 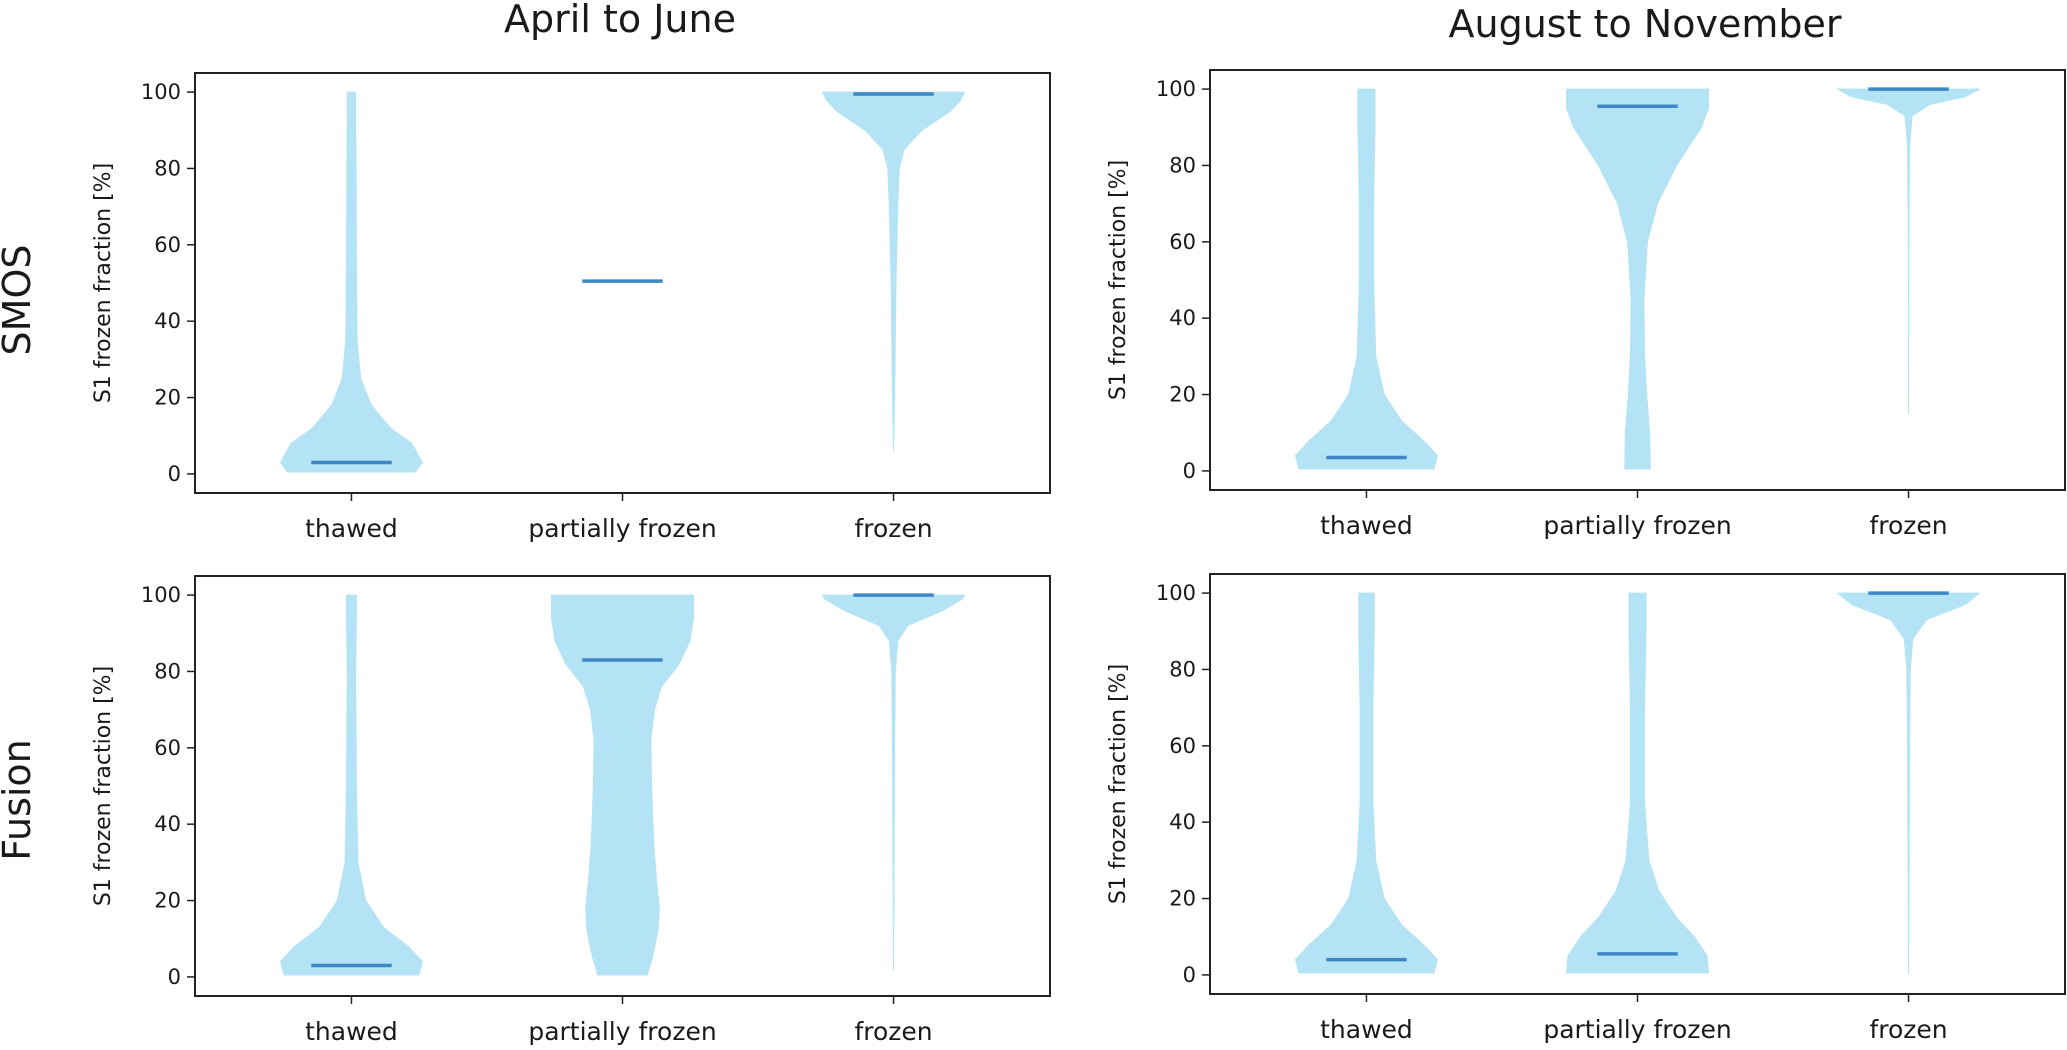 What do you see at coordinates (1645, 24) in the screenshot?
I see `column-title-august-to-november: August to November` at bounding box center [1645, 24].